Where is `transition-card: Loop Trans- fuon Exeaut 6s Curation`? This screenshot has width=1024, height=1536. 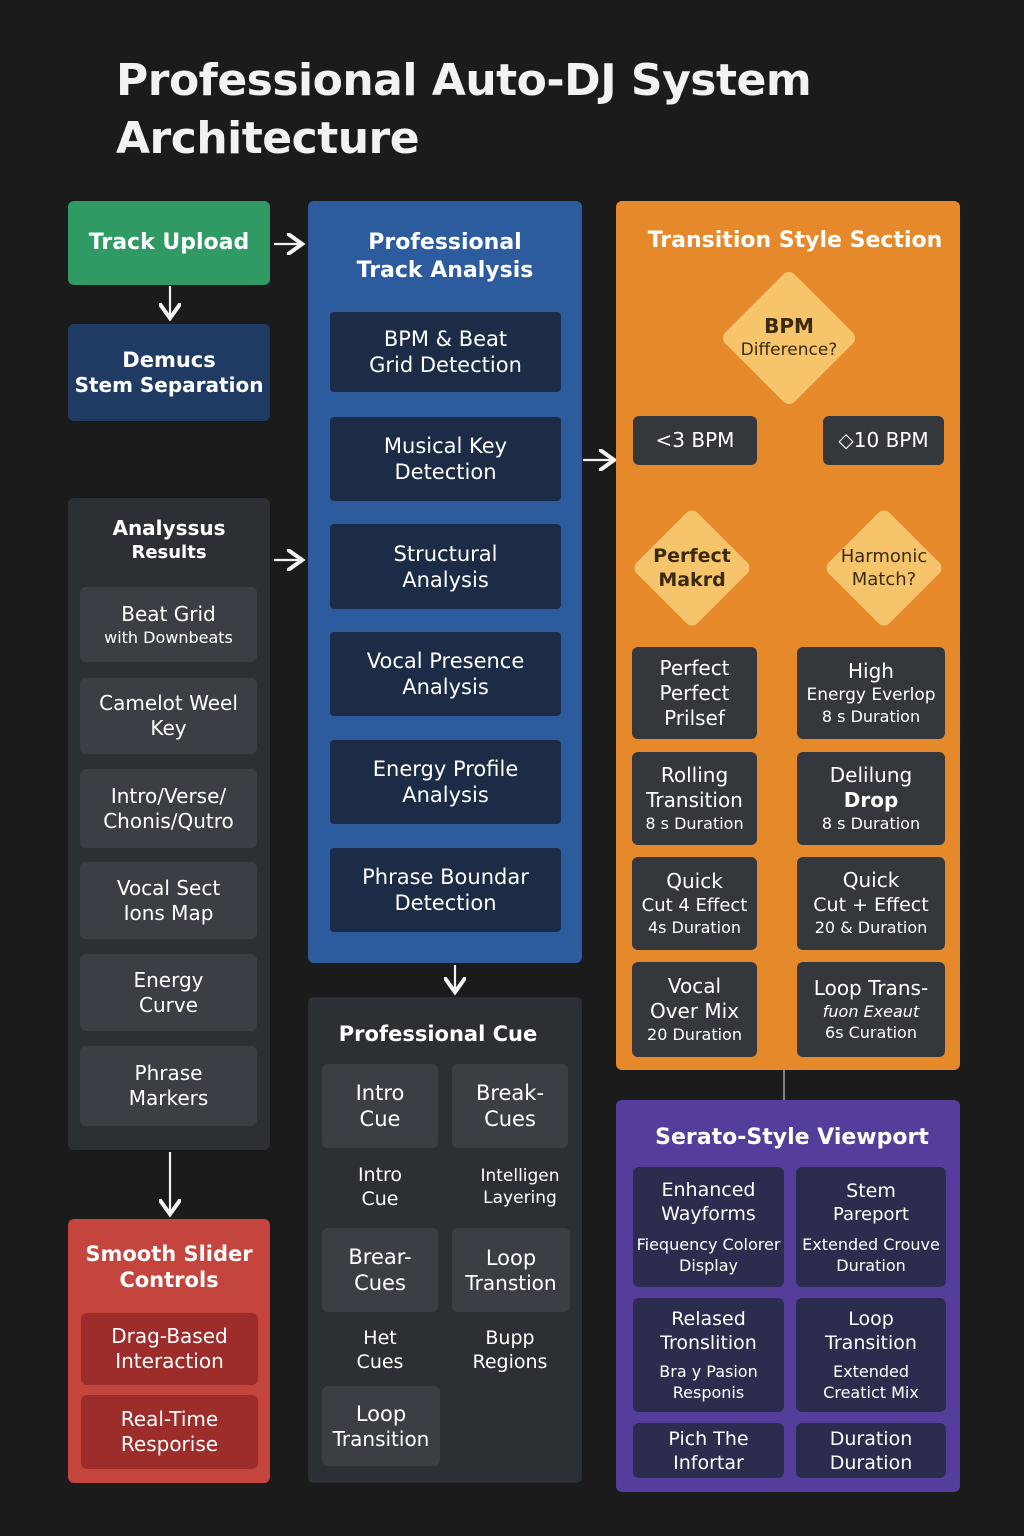
transition-card: Loop Trans- fuon Exeaut 6s Curation is located at coordinates (871, 1009).